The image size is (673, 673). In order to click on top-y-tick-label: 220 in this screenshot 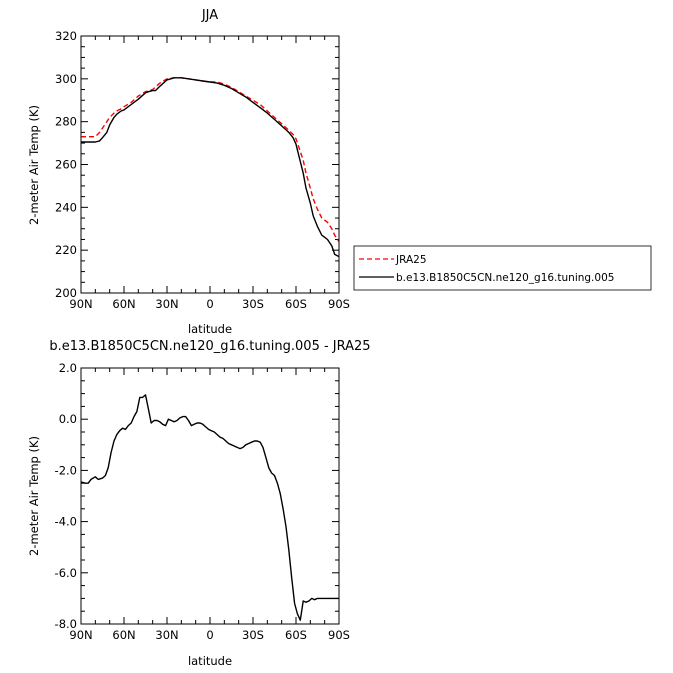, I will do `click(66, 250)`.